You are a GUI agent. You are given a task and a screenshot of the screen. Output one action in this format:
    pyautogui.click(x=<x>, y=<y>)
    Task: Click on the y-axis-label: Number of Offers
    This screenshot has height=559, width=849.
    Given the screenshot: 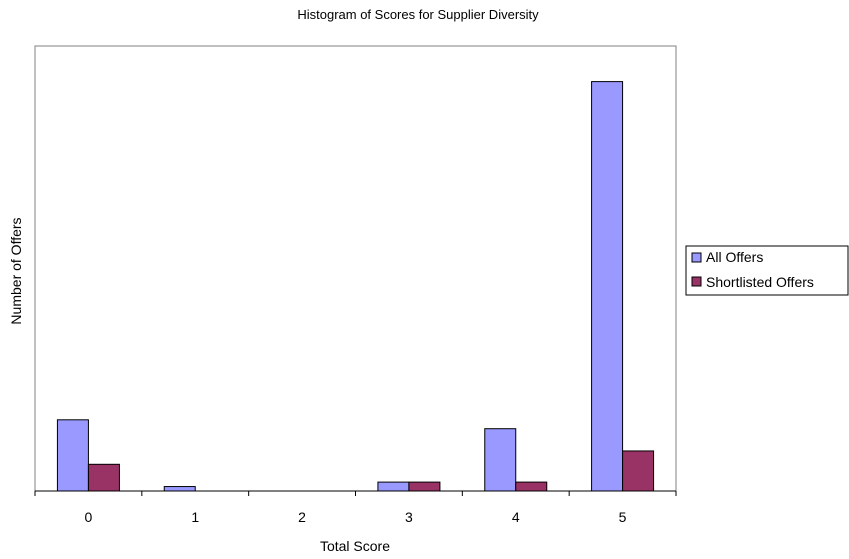 What is the action you would take?
    pyautogui.click(x=16, y=270)
    